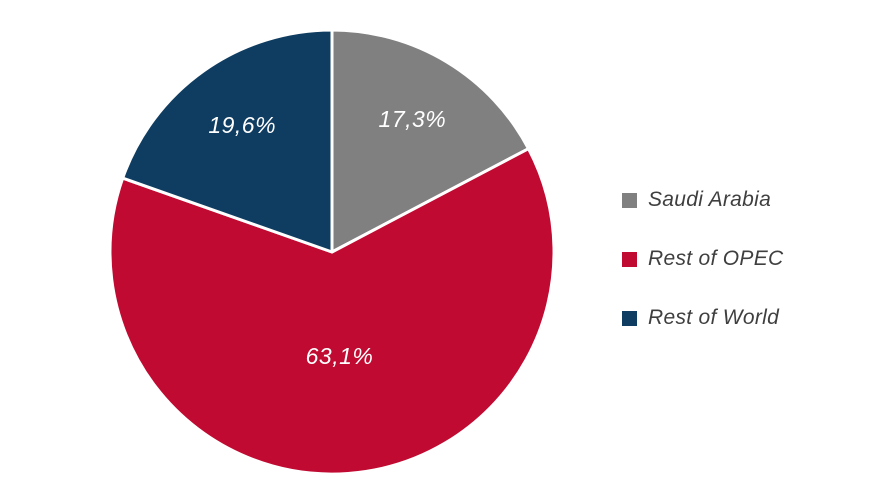 This screenshot has height=503, width=896. Describe the element at coordinates (629, 318) in the screenshot. I see `legend-swatch-rest-of-world` at that location.